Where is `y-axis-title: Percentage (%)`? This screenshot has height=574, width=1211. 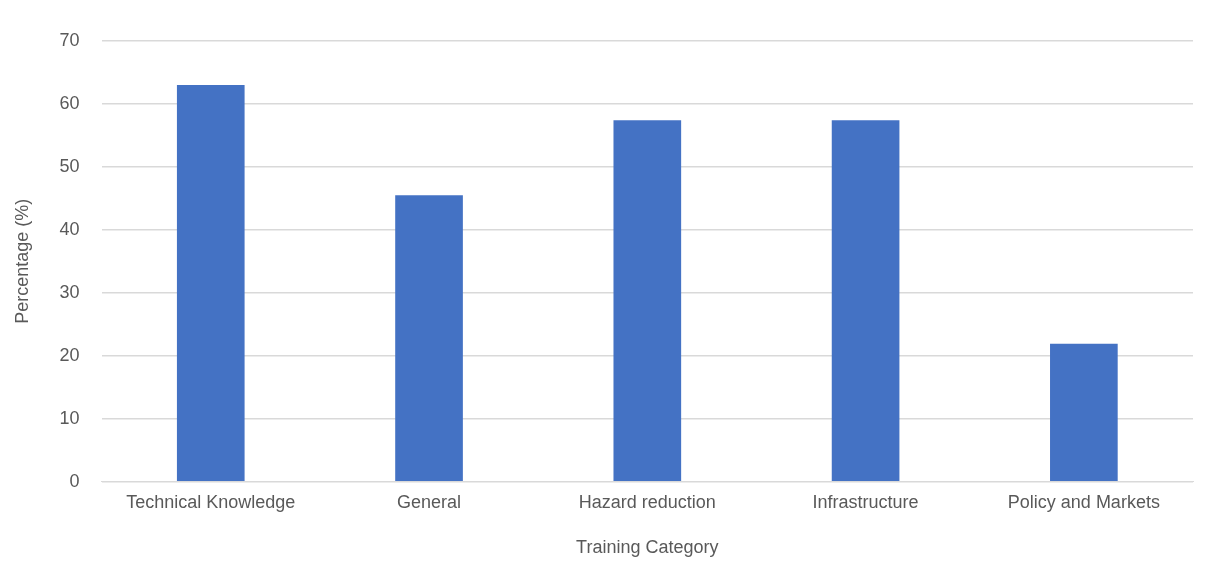 y-axis-title: Percentage (%) is located at coordinates (21, 261).